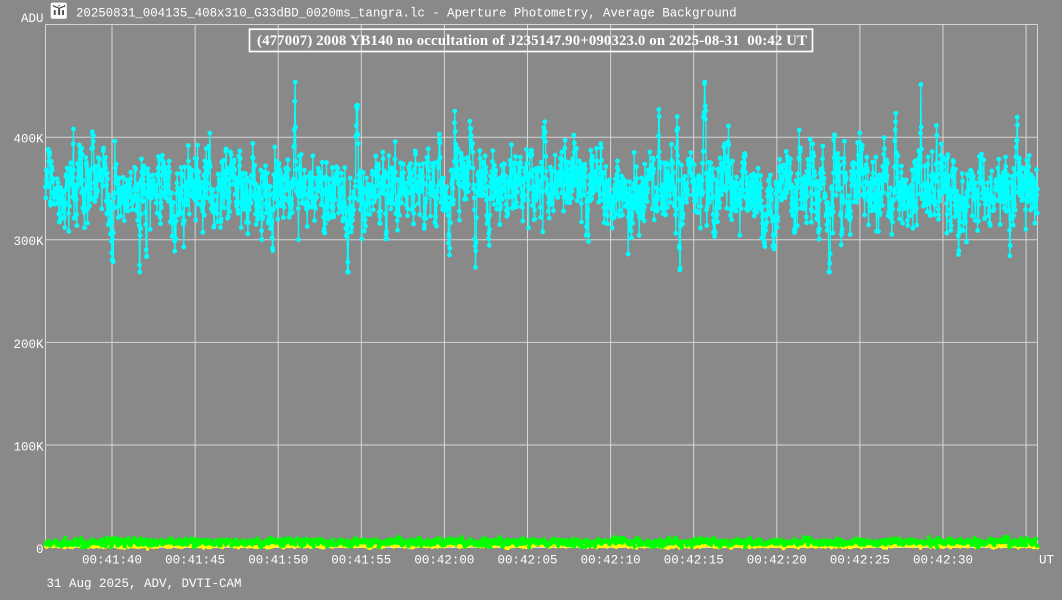 Image resolution: width=1062 pixels, height=600 pixels. What do you see at coordinates (28, 140) in the screenshot?
I see `svg-text: 400K` at bounding box center [28, 140].